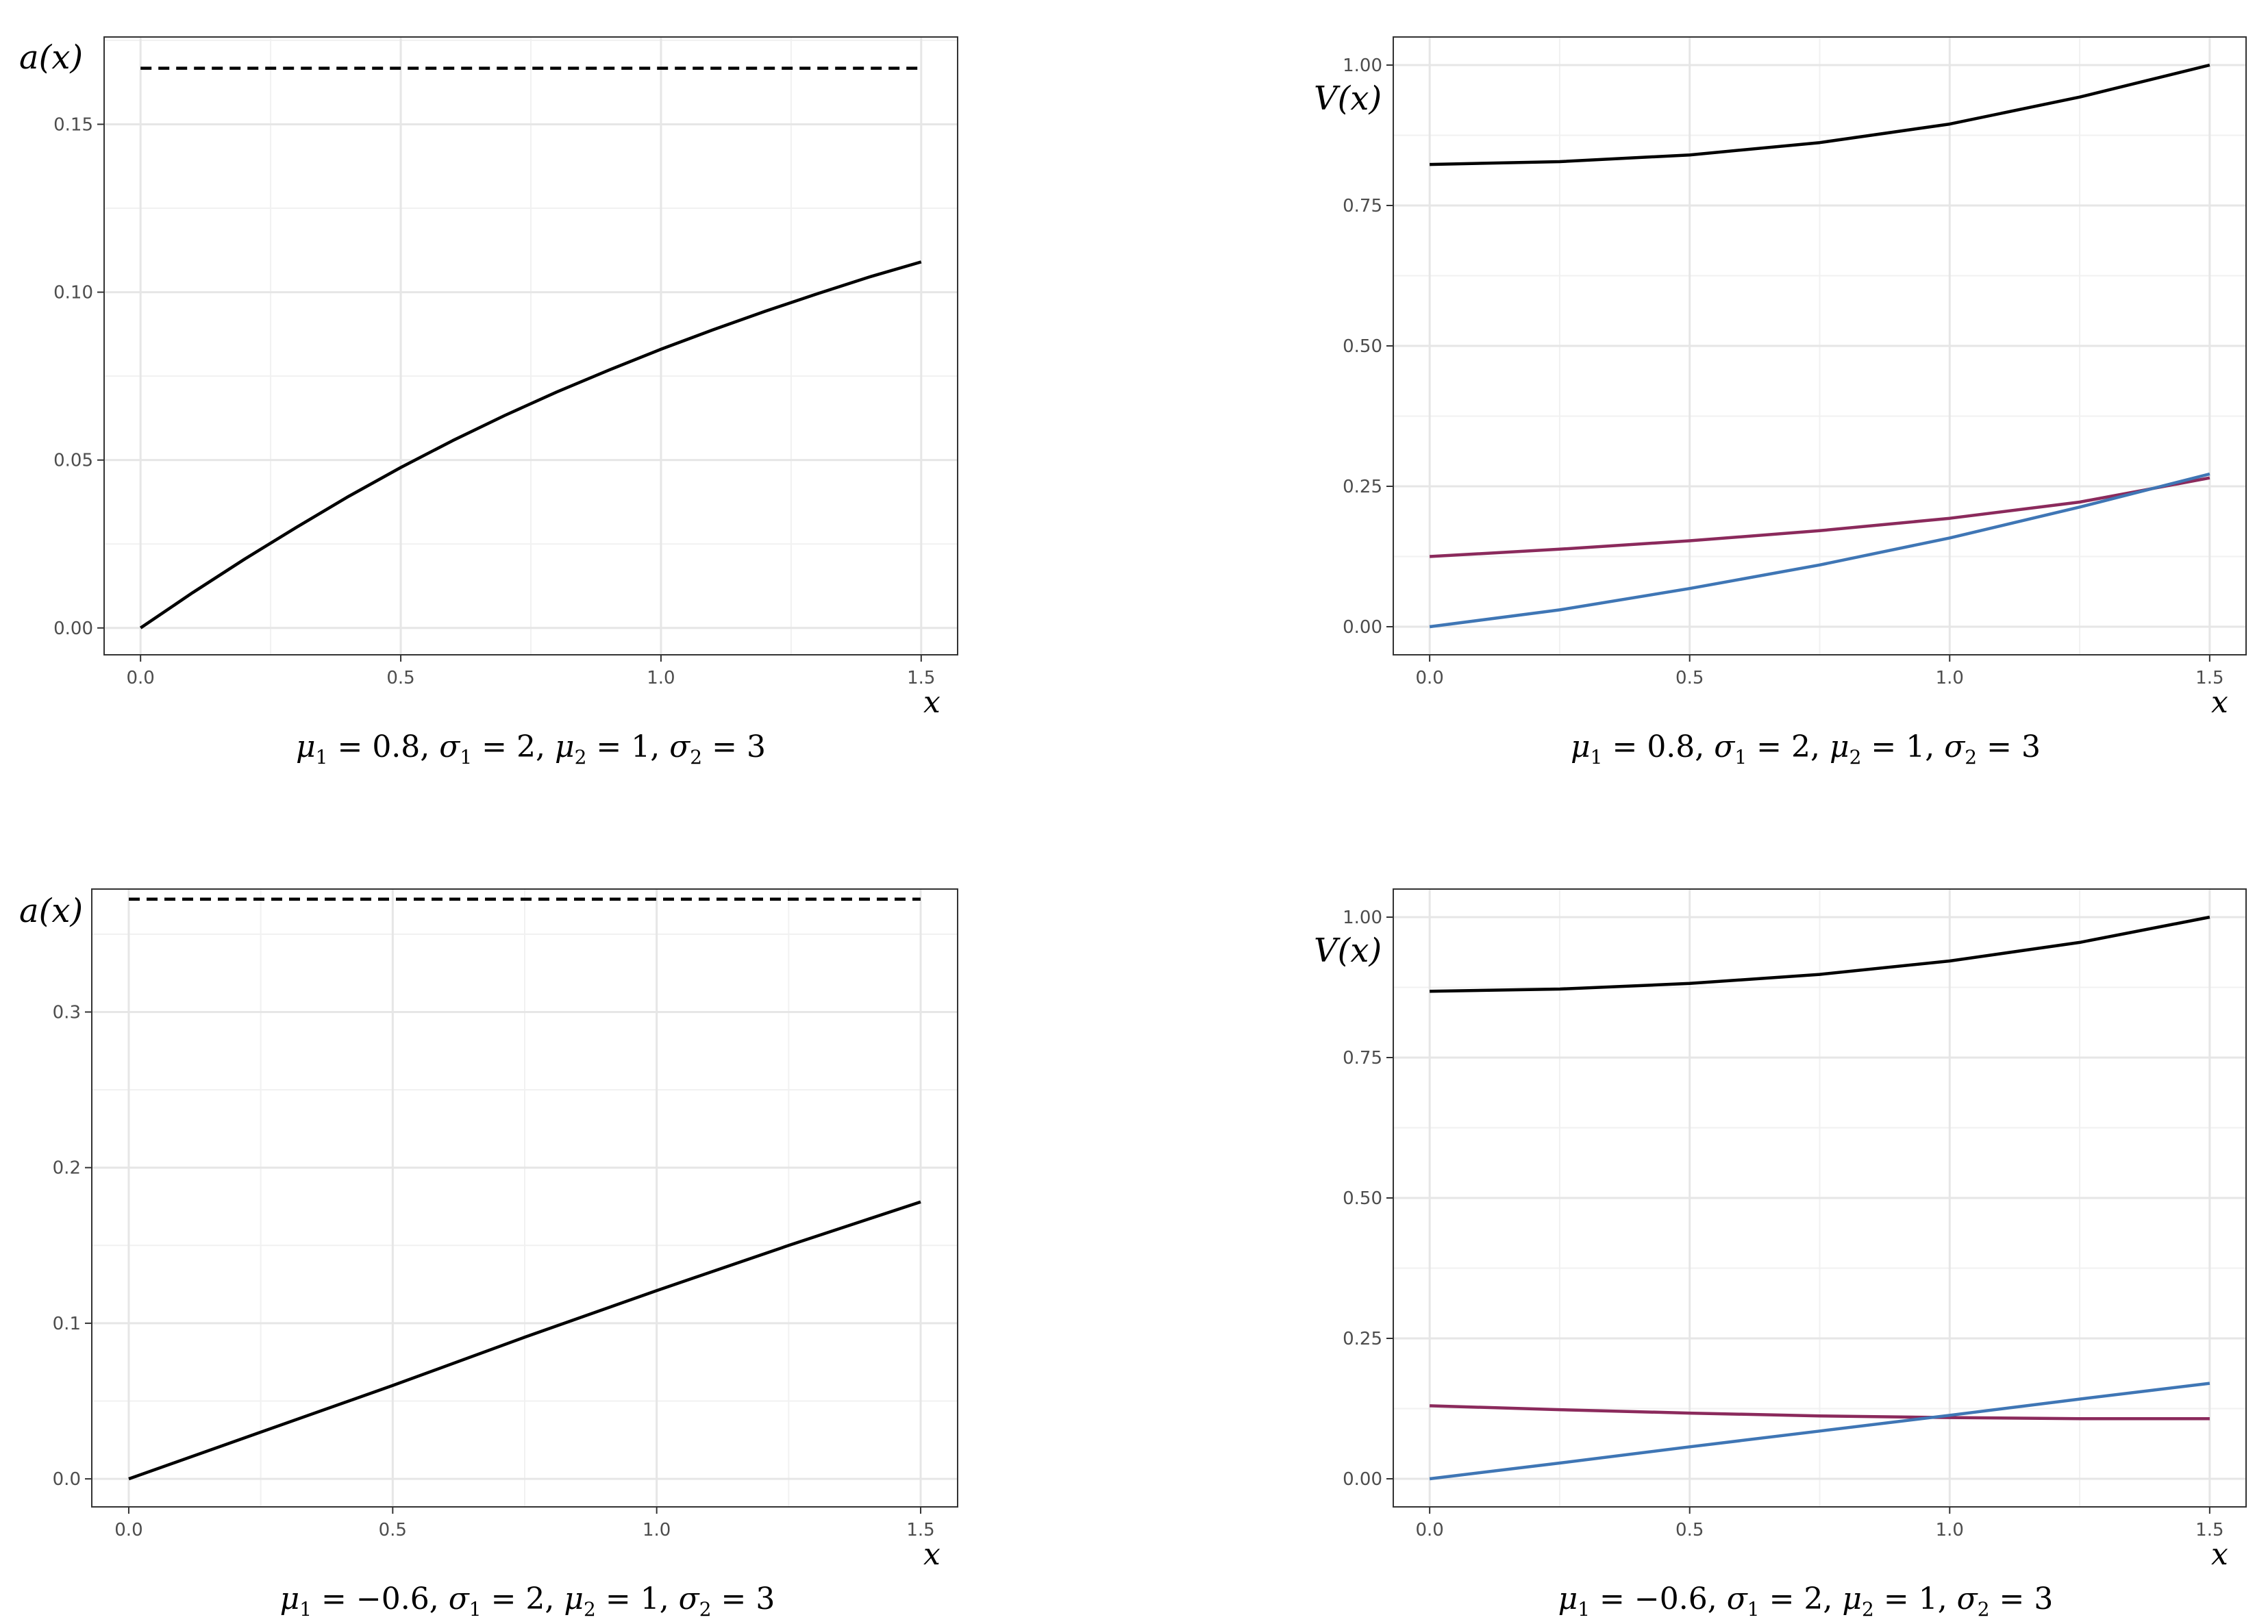  What do you see at coordinates (67, 1012) in the screenshot?
I see `y-tick-label: 0.3` at bounding box center [67, 1012].